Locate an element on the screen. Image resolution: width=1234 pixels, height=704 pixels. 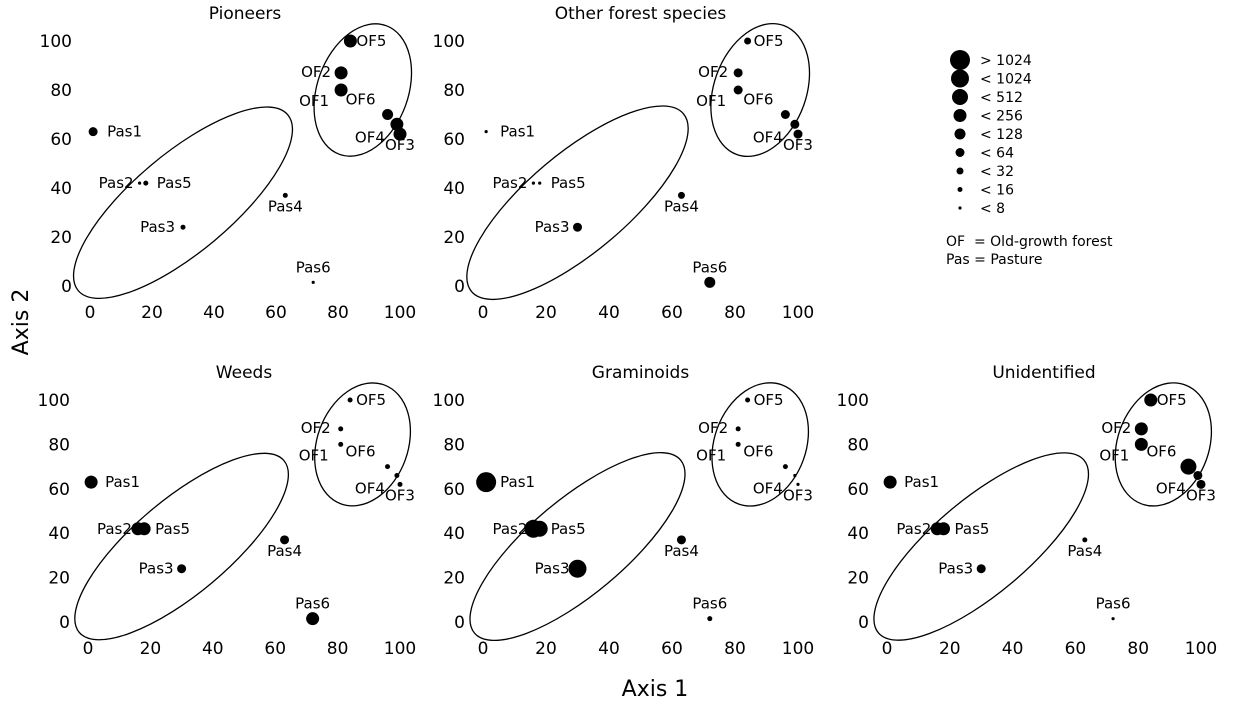
point-label: Pas1 is located at coordinates (122, 482).